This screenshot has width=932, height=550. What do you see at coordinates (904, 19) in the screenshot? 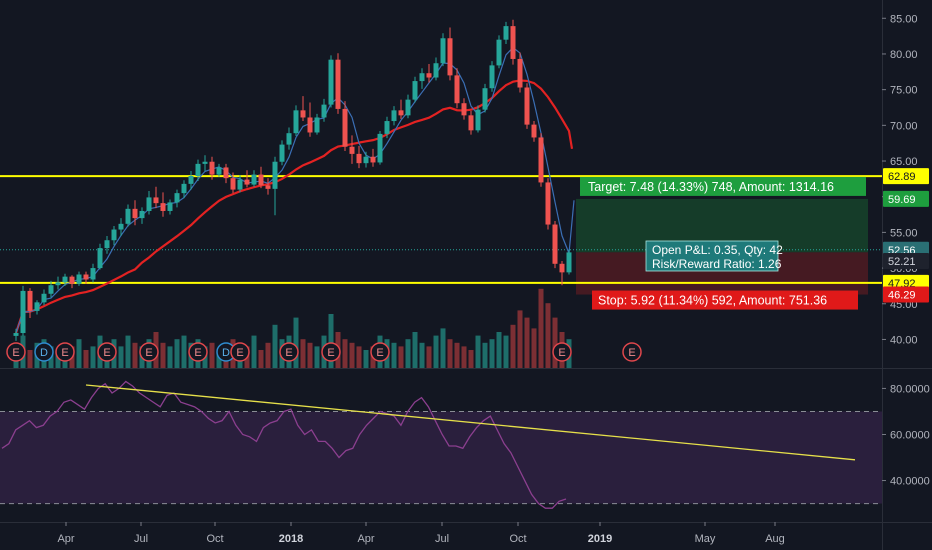
I see `price-tick-label: 85.00` at bounding box center [904, 19].